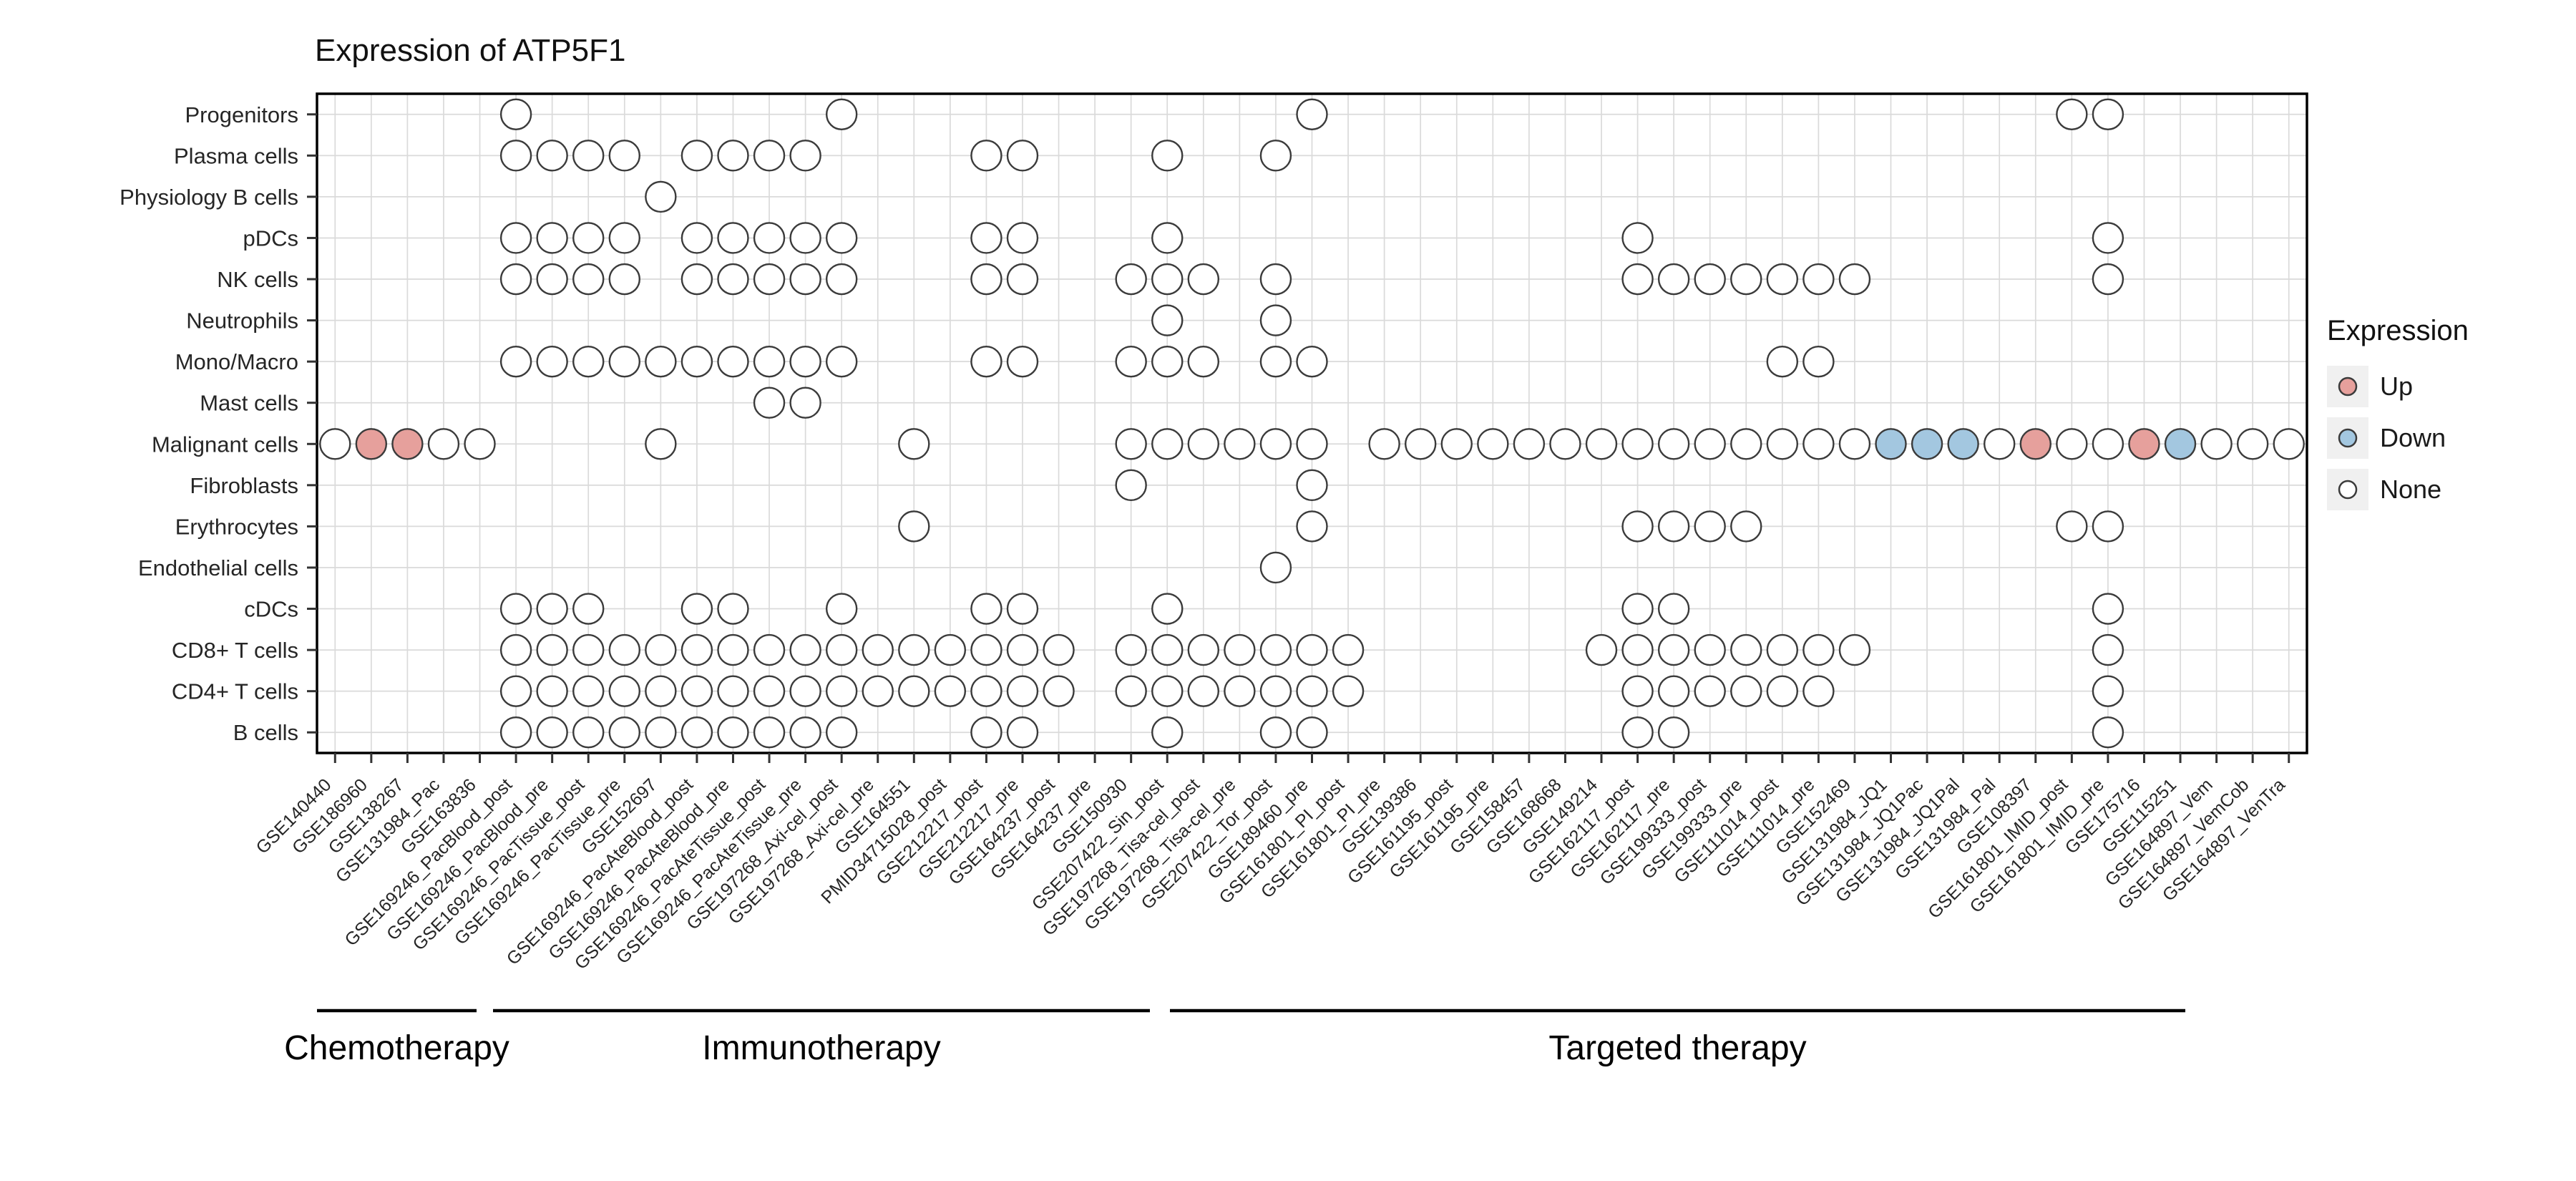 The height and width of the screenshot is (1181, 2576). I want to click on row-label: pDCs, so click(270, 238).